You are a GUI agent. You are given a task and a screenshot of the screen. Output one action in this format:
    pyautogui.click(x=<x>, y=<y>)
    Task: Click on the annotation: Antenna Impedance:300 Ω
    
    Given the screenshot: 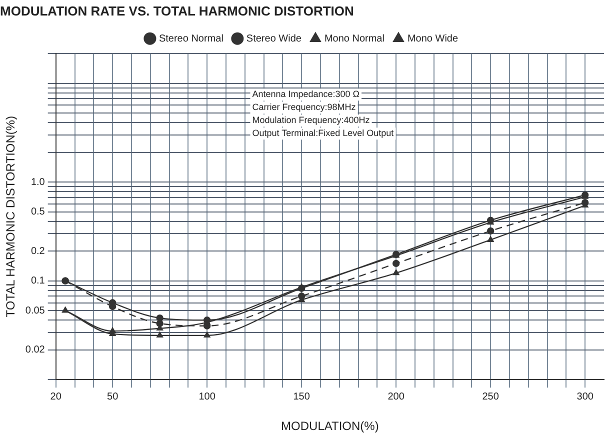 What is the action you would take?
    pyautogui.click(x=306, y=94)
    